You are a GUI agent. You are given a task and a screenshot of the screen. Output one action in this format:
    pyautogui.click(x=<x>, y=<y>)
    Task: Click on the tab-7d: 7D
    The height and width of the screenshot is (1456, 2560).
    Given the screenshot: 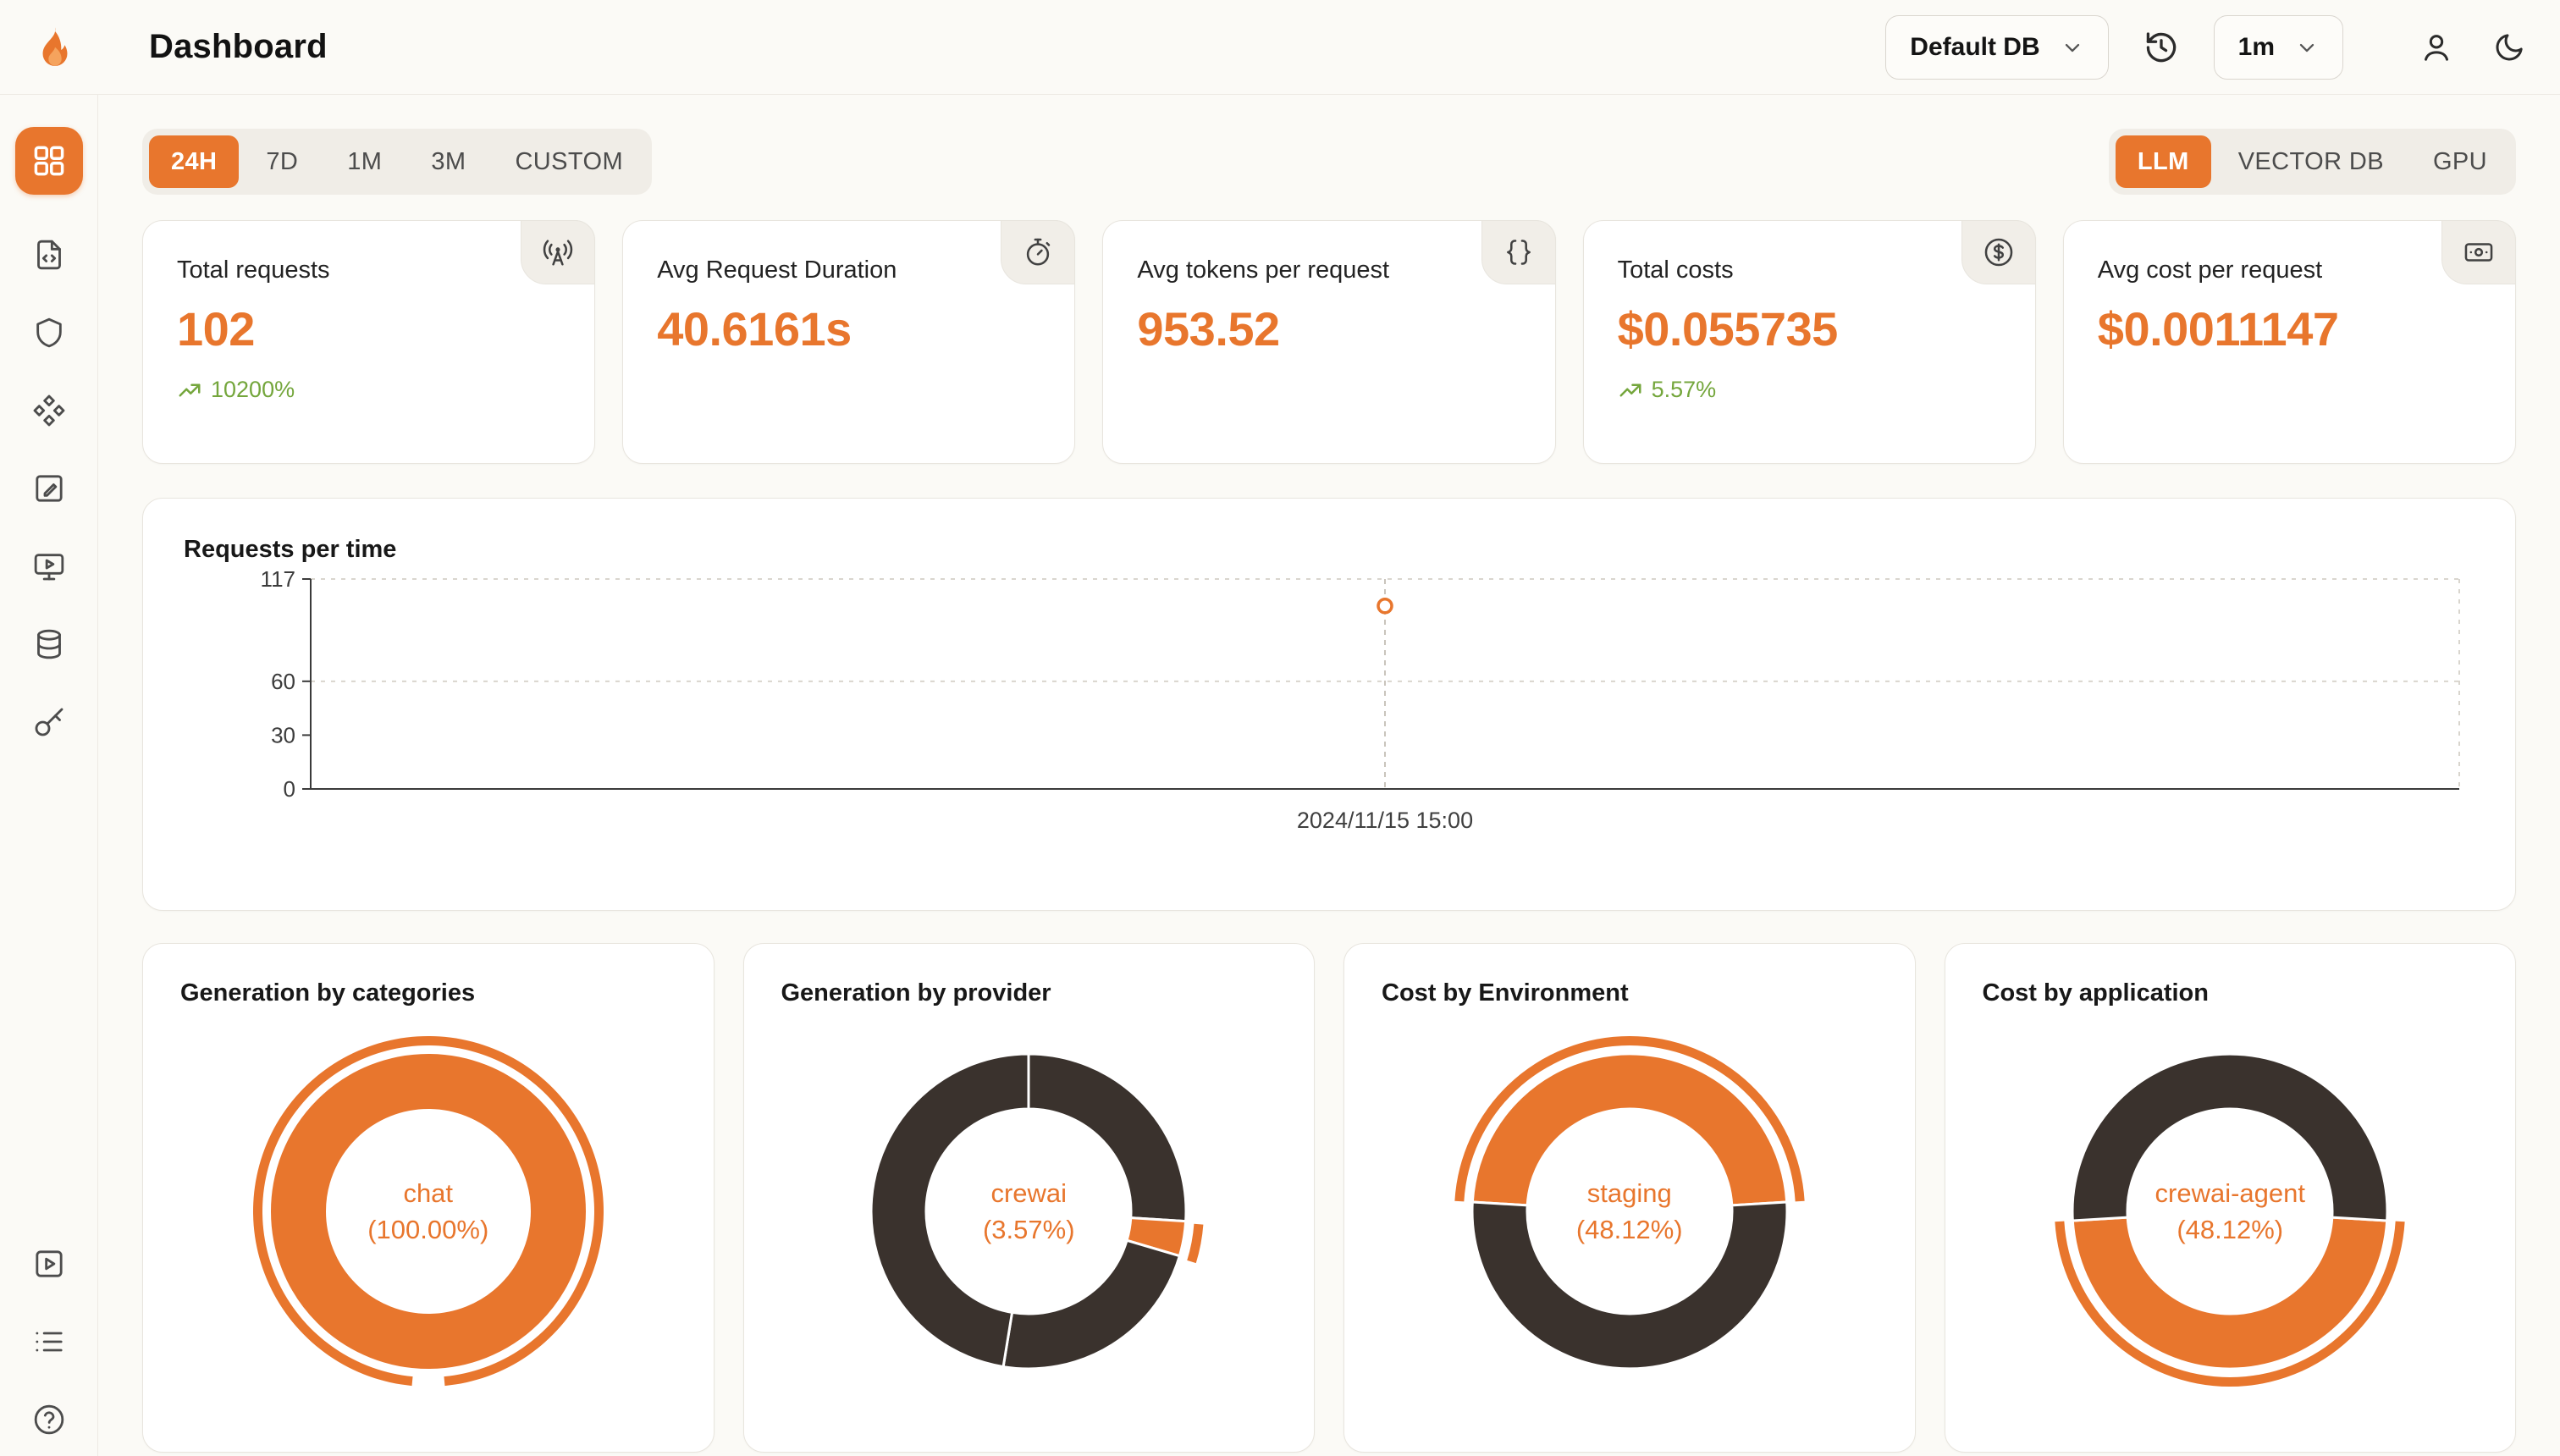 What is the action you would take?
    pyautogui.click(x=282, y=161)
    